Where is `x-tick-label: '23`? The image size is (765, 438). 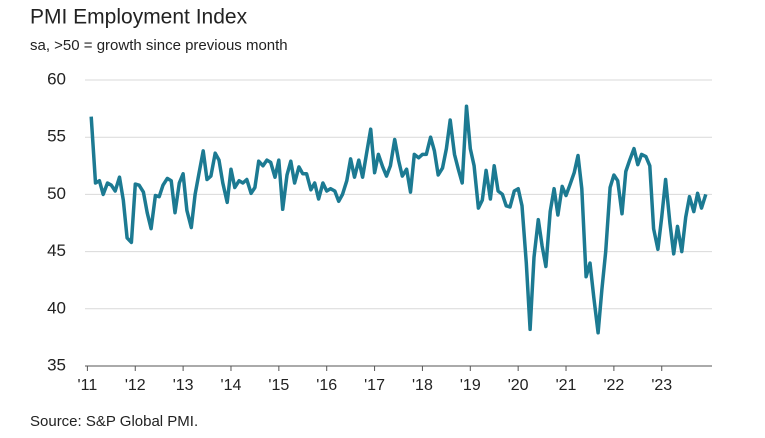 x-tick-label: '23 is located at coordinates (661, 385).